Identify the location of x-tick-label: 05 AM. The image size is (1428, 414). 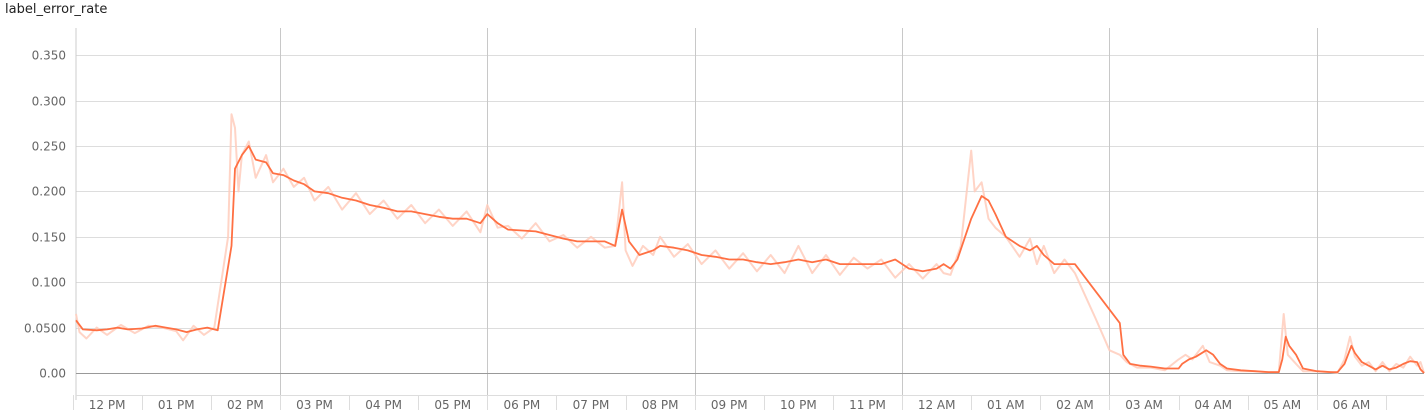
(1282, 405).